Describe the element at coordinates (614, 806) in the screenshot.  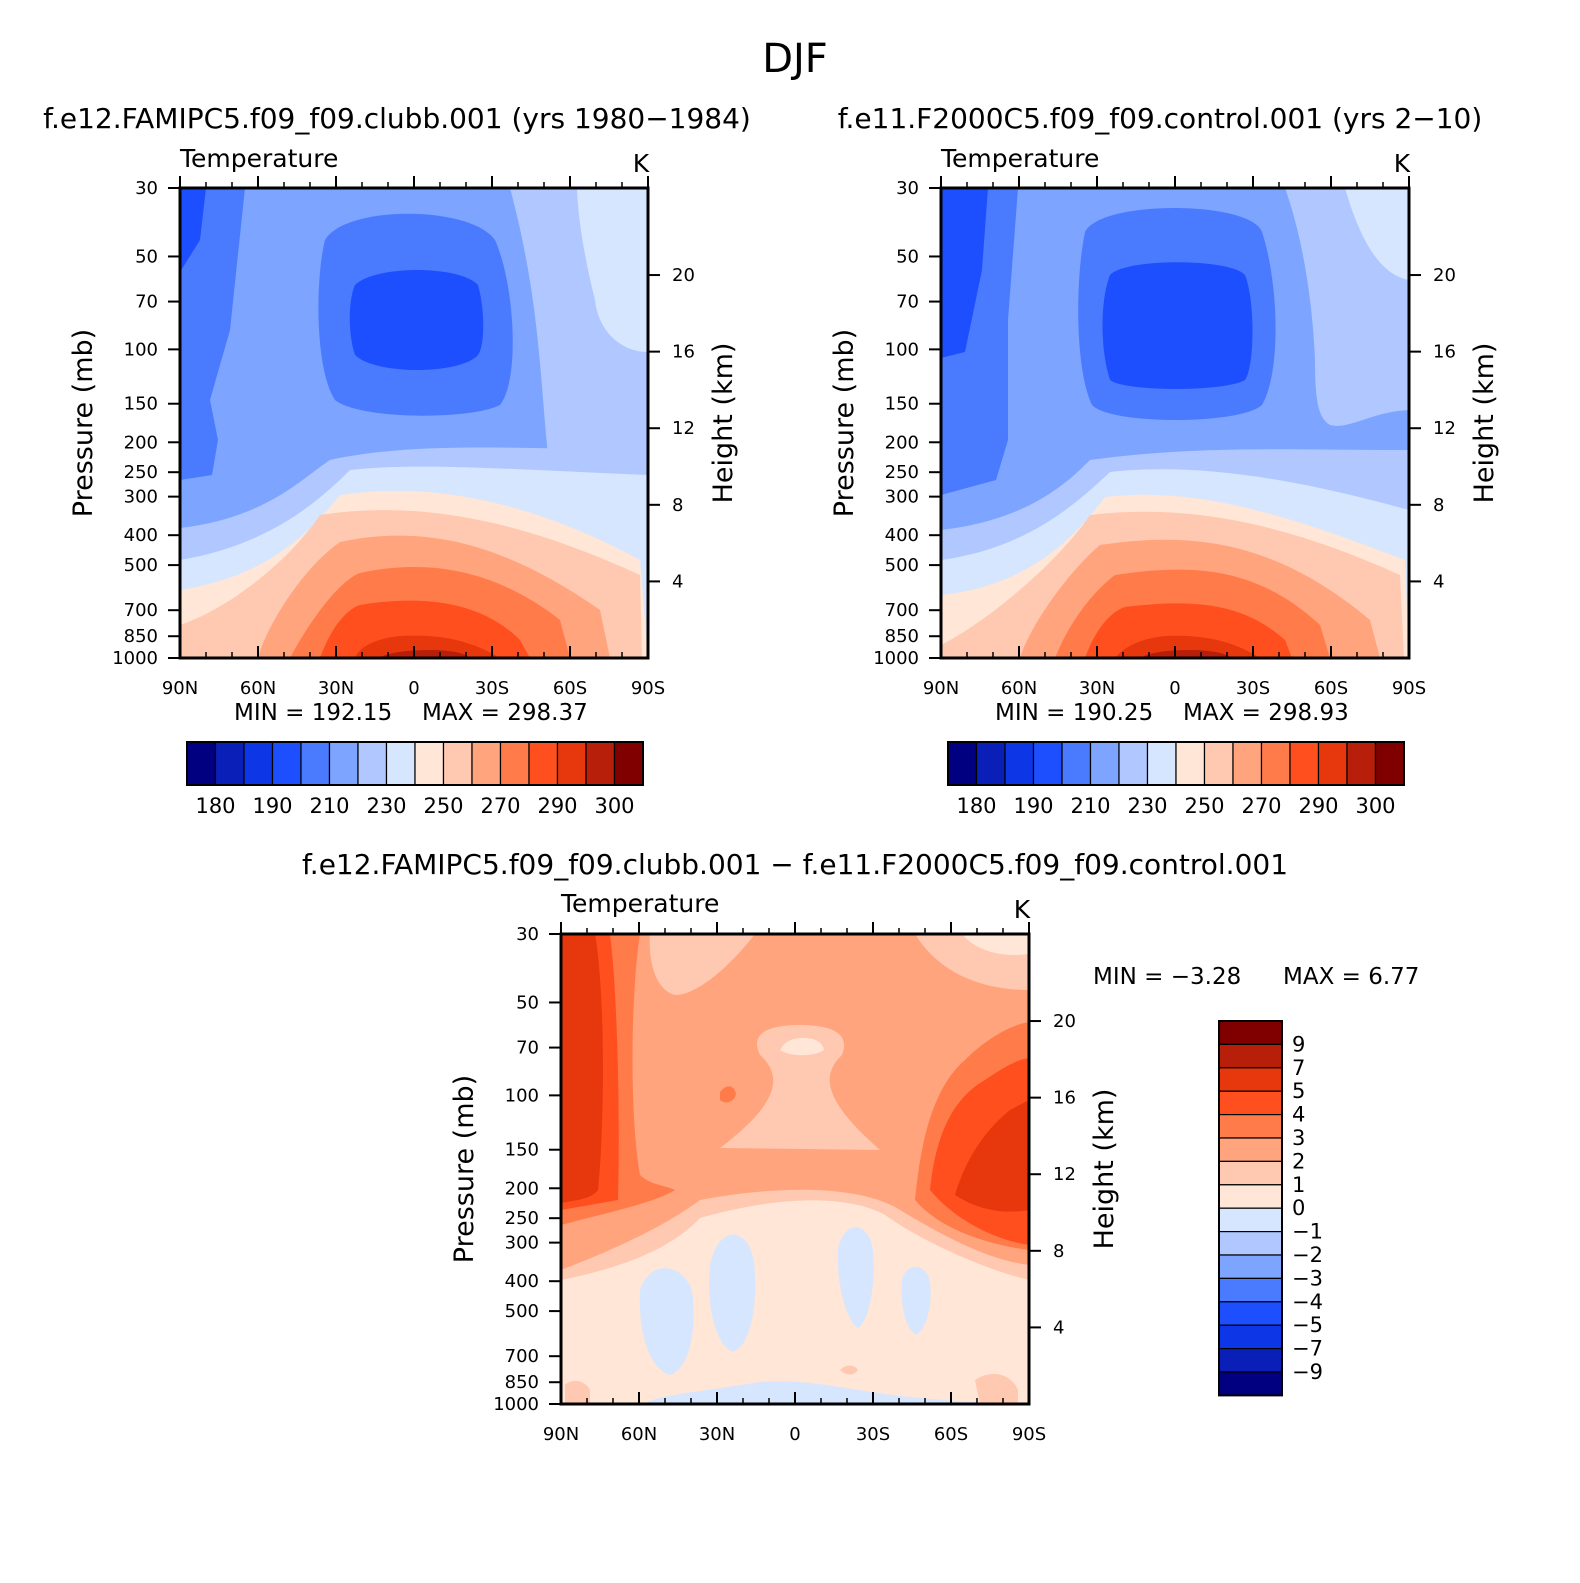
I see `panel-1-colorbar-label: 300` at that location.